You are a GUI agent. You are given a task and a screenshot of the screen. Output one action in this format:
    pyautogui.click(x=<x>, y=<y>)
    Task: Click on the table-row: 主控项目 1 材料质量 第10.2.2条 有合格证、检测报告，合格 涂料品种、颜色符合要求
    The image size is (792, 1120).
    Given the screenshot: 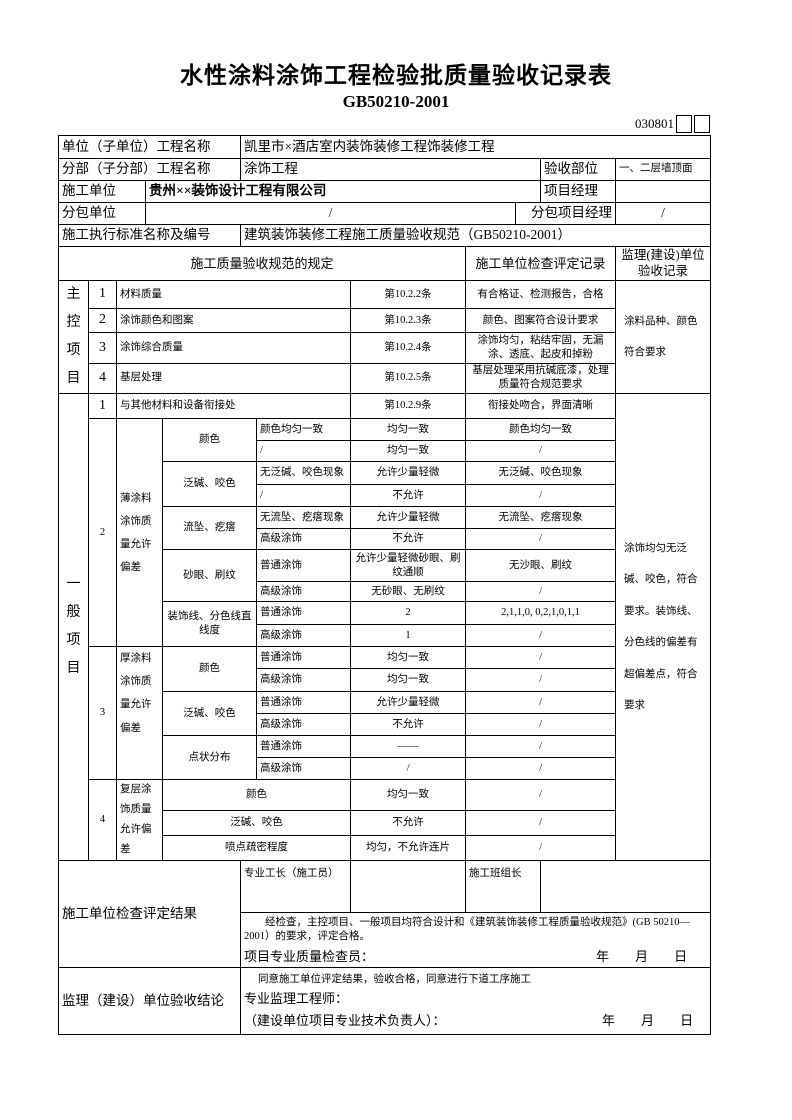 What is the action you would take?
    pyautogui.click(x=385, y=337)
    